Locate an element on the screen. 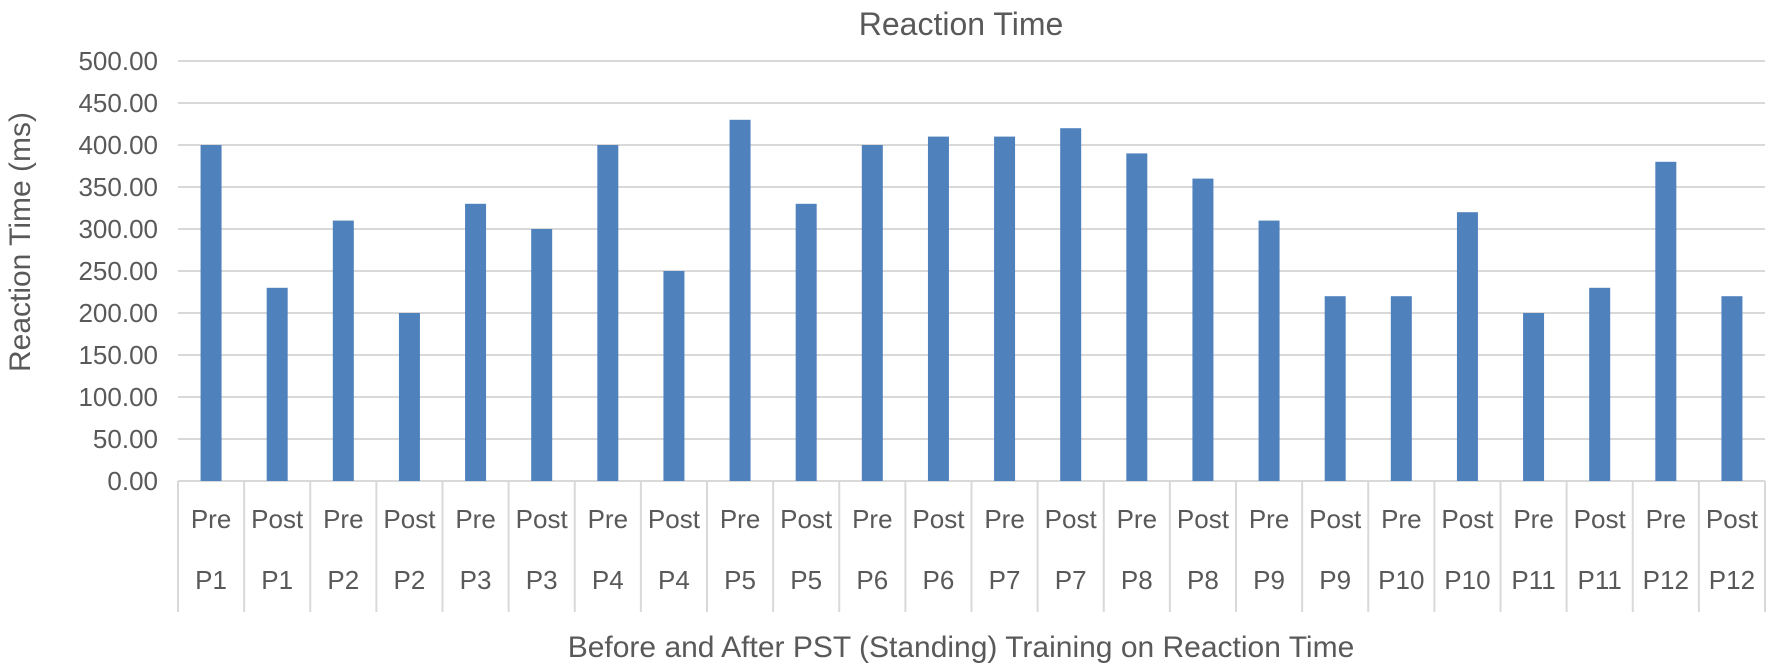 This screenshot has width=1775, height=667. y-tick-label: 100.00 is located at coordinates (118, 397).